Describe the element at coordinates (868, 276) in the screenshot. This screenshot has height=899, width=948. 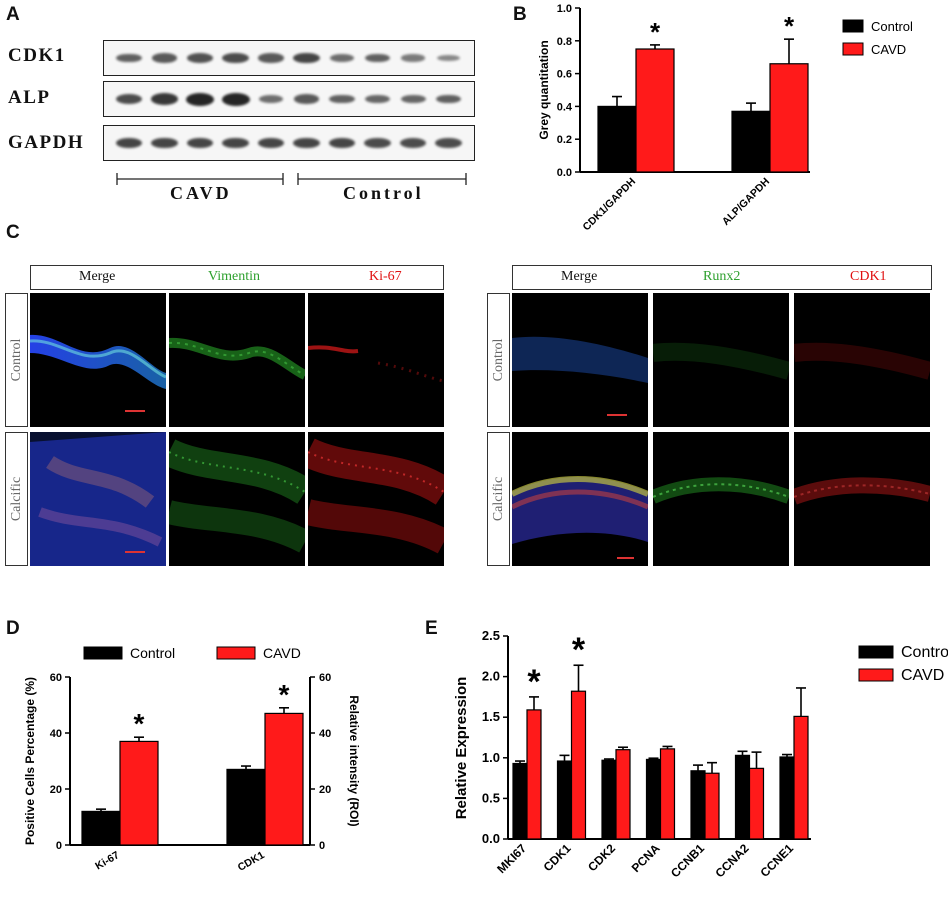
I see `if-right-header-cdk1: CDK1` at that location.